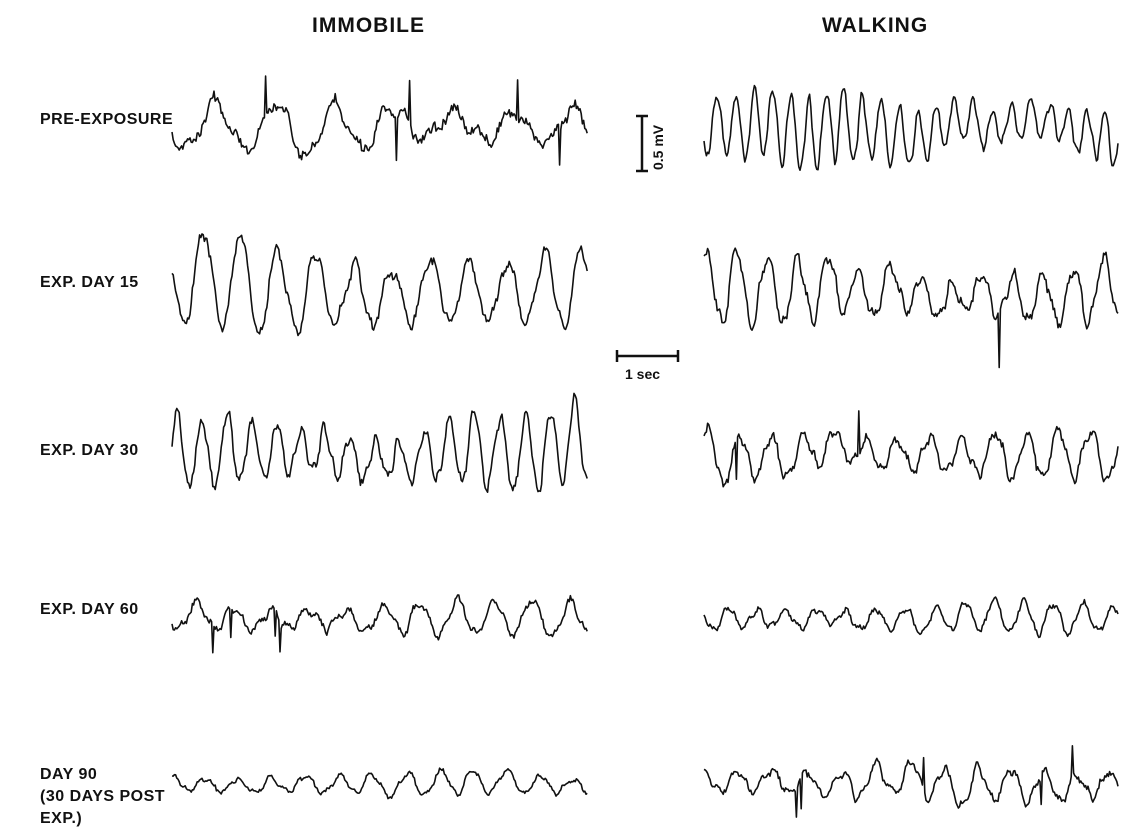 This screenshot has height=835, width=1124. What do you see at coordinates (642, 143) in the screenshot?
I see `voltage-scale-bar` at bounding box center [642, 143].